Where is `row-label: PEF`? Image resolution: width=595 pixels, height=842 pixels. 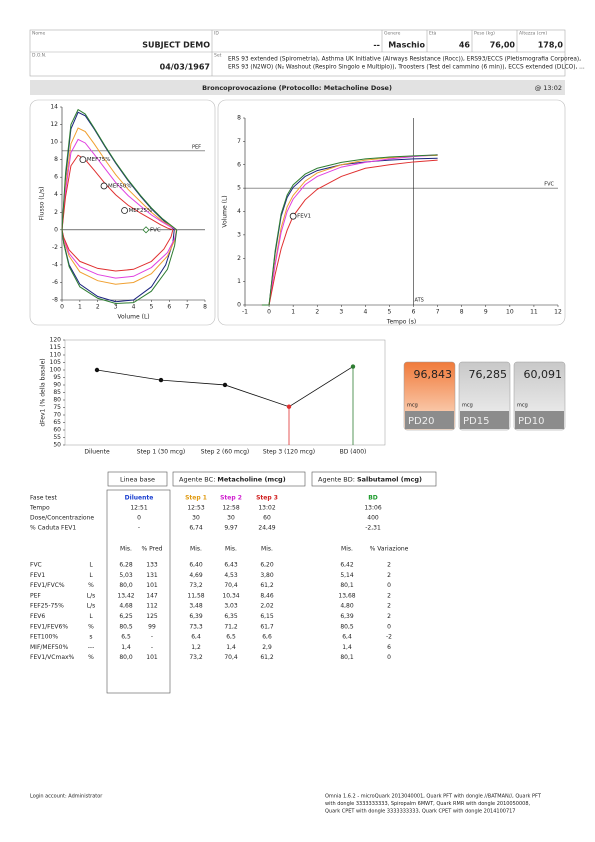 row-label: PEF is located at coordinates (35, 595).